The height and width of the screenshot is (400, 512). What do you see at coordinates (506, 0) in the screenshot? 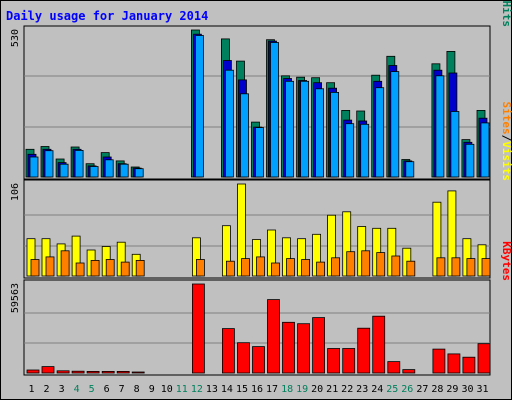
I see `top-legend-entry: /` at bounding box center [506, 0].